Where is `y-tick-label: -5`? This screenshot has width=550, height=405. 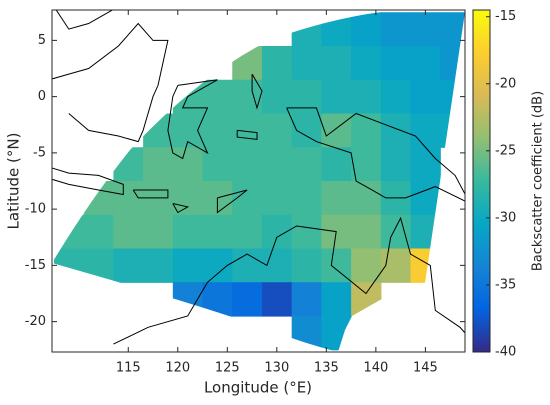 y-tick-label: -5 is located at coordinates (39, 152).